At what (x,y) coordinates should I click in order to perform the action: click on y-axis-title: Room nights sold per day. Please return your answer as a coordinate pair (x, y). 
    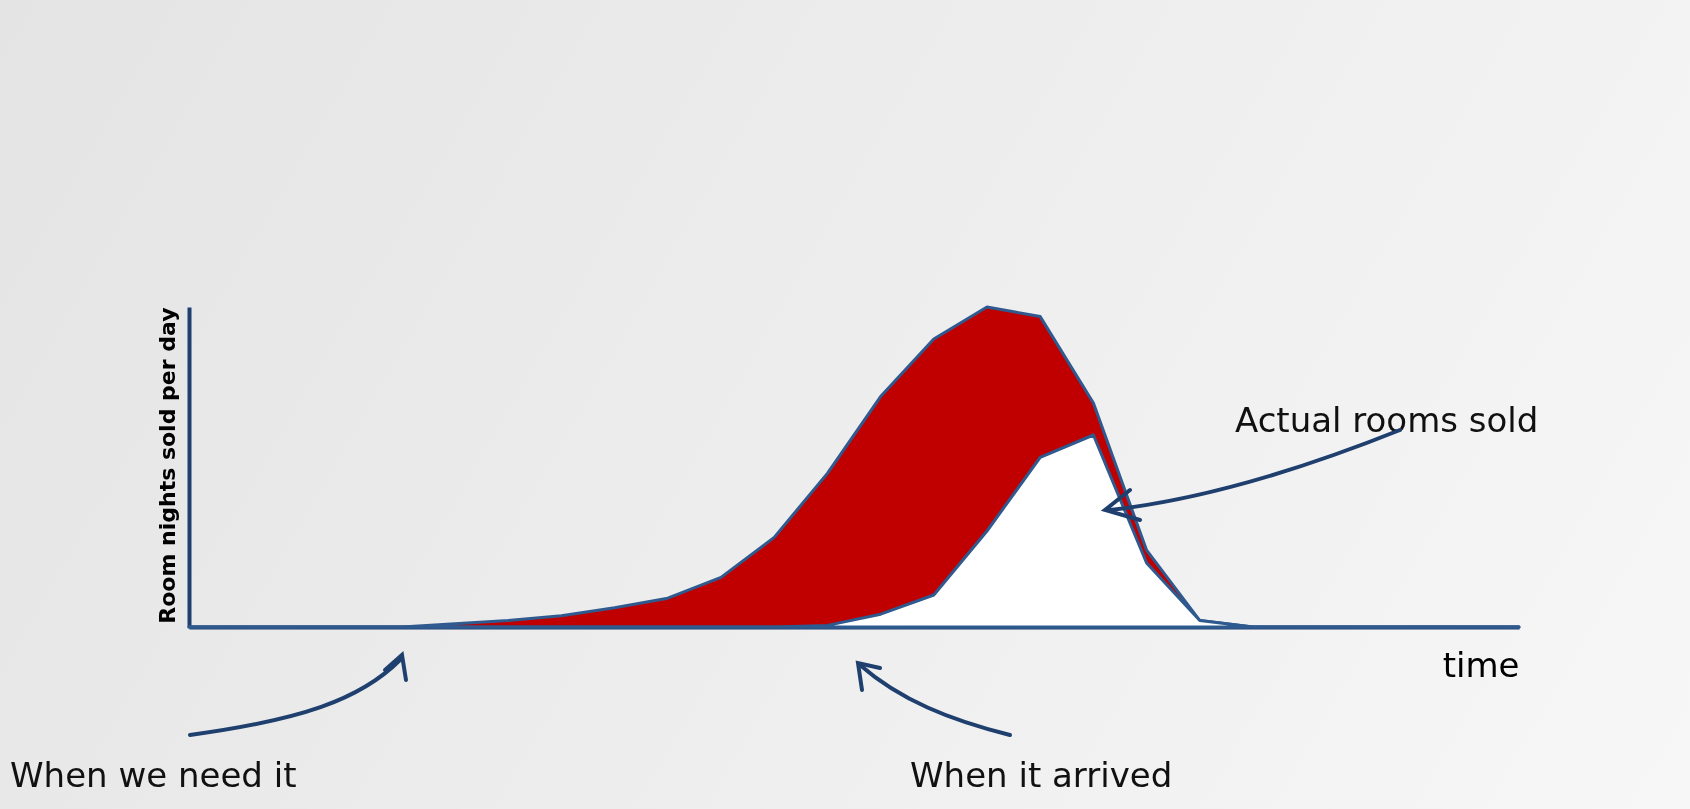
    Looking at the image, I should click on (167, 465).